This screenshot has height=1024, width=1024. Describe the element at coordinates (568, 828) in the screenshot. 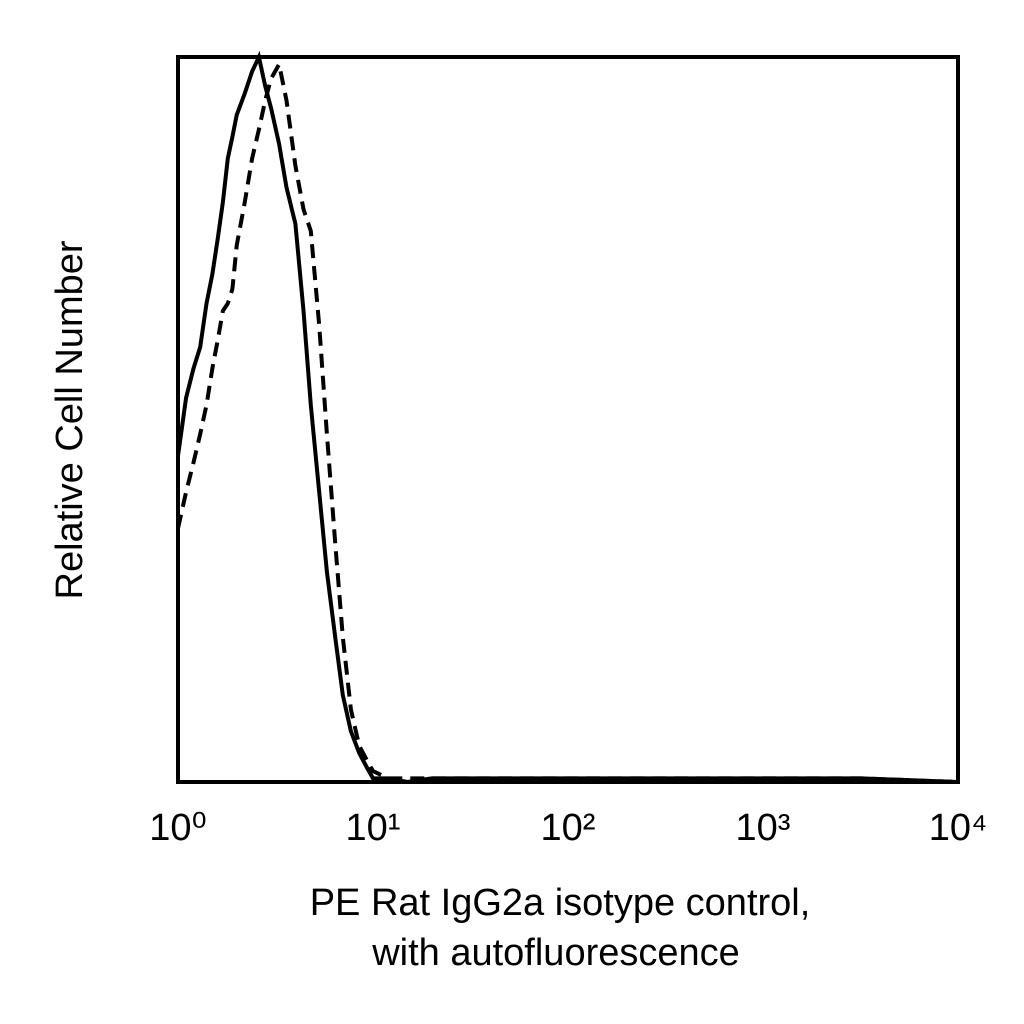

I see `x-tick-label: 10²` at that location.